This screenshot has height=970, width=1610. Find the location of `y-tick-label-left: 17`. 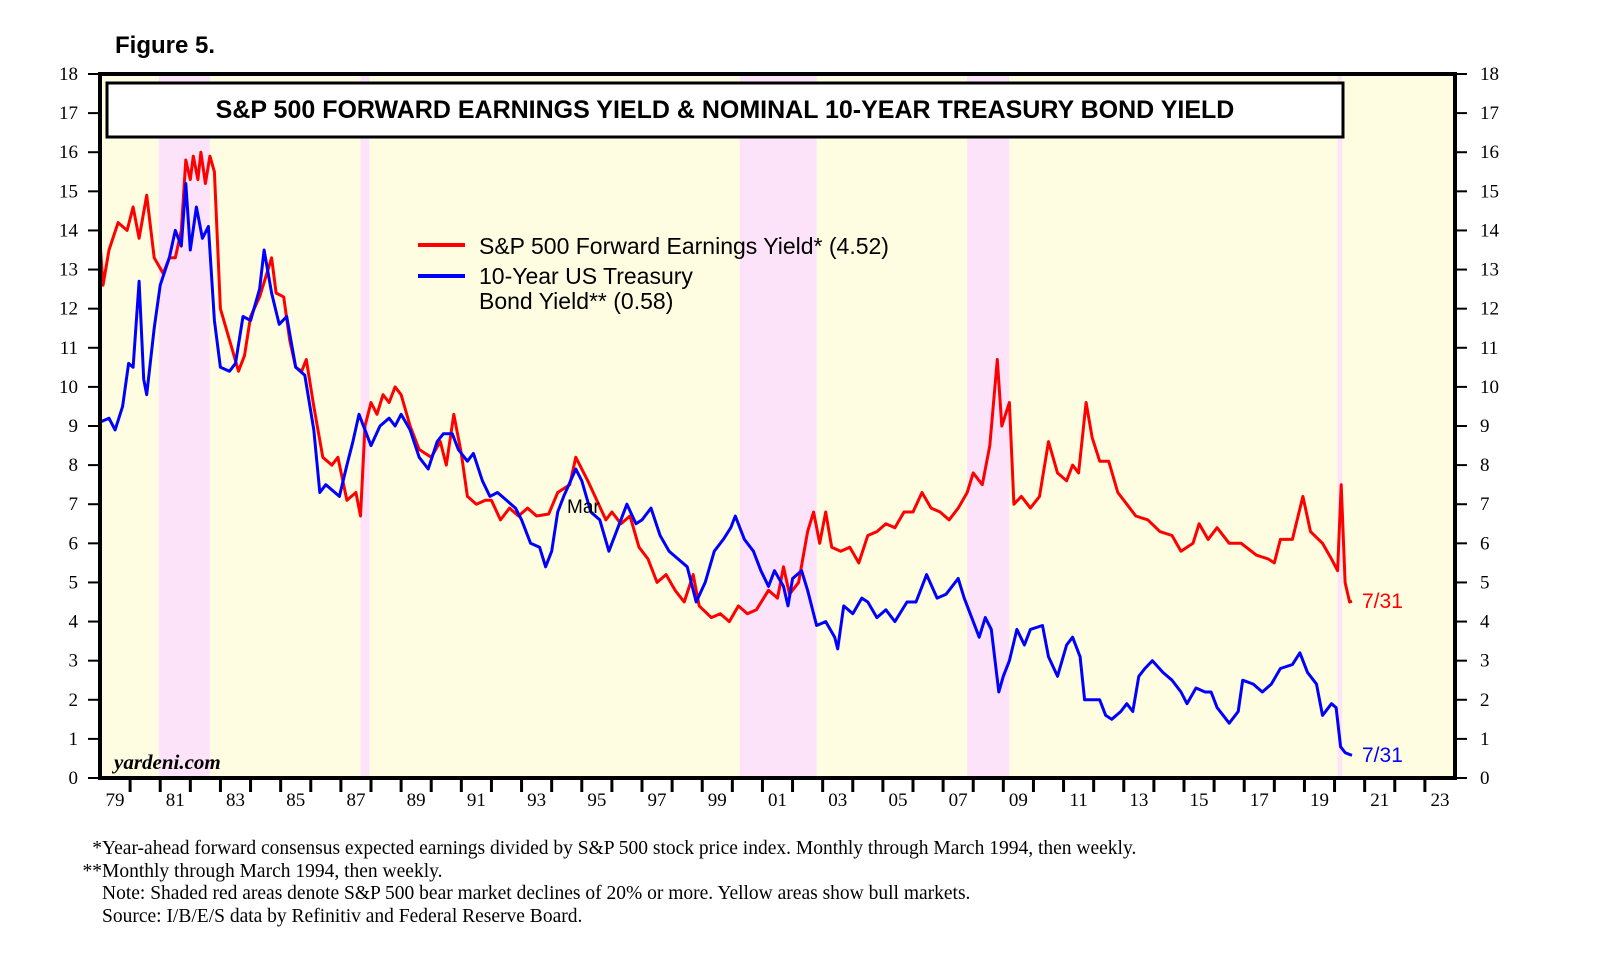

y-tick-label-left: 17 is located at coordinates (68, 113).